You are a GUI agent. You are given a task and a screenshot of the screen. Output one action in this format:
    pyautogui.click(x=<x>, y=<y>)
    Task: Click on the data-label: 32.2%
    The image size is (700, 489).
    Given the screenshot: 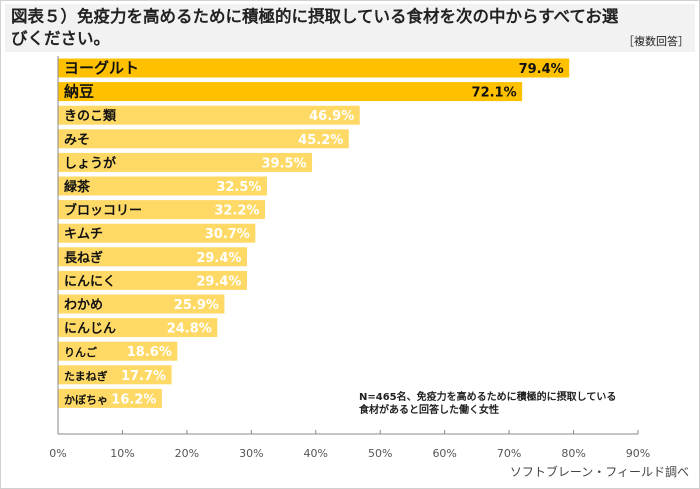 What is the action you would take?
    pyautogui.click(x=236, y=211)
    